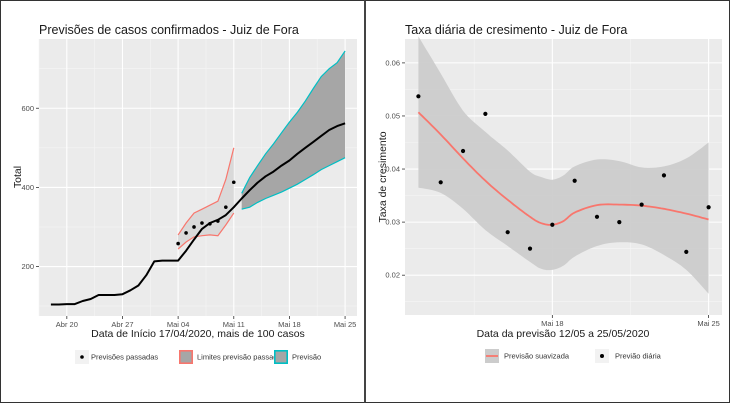 This screenshot has height=404, width=730. I want to click on y-tick-label: 200, so click(27, 266).